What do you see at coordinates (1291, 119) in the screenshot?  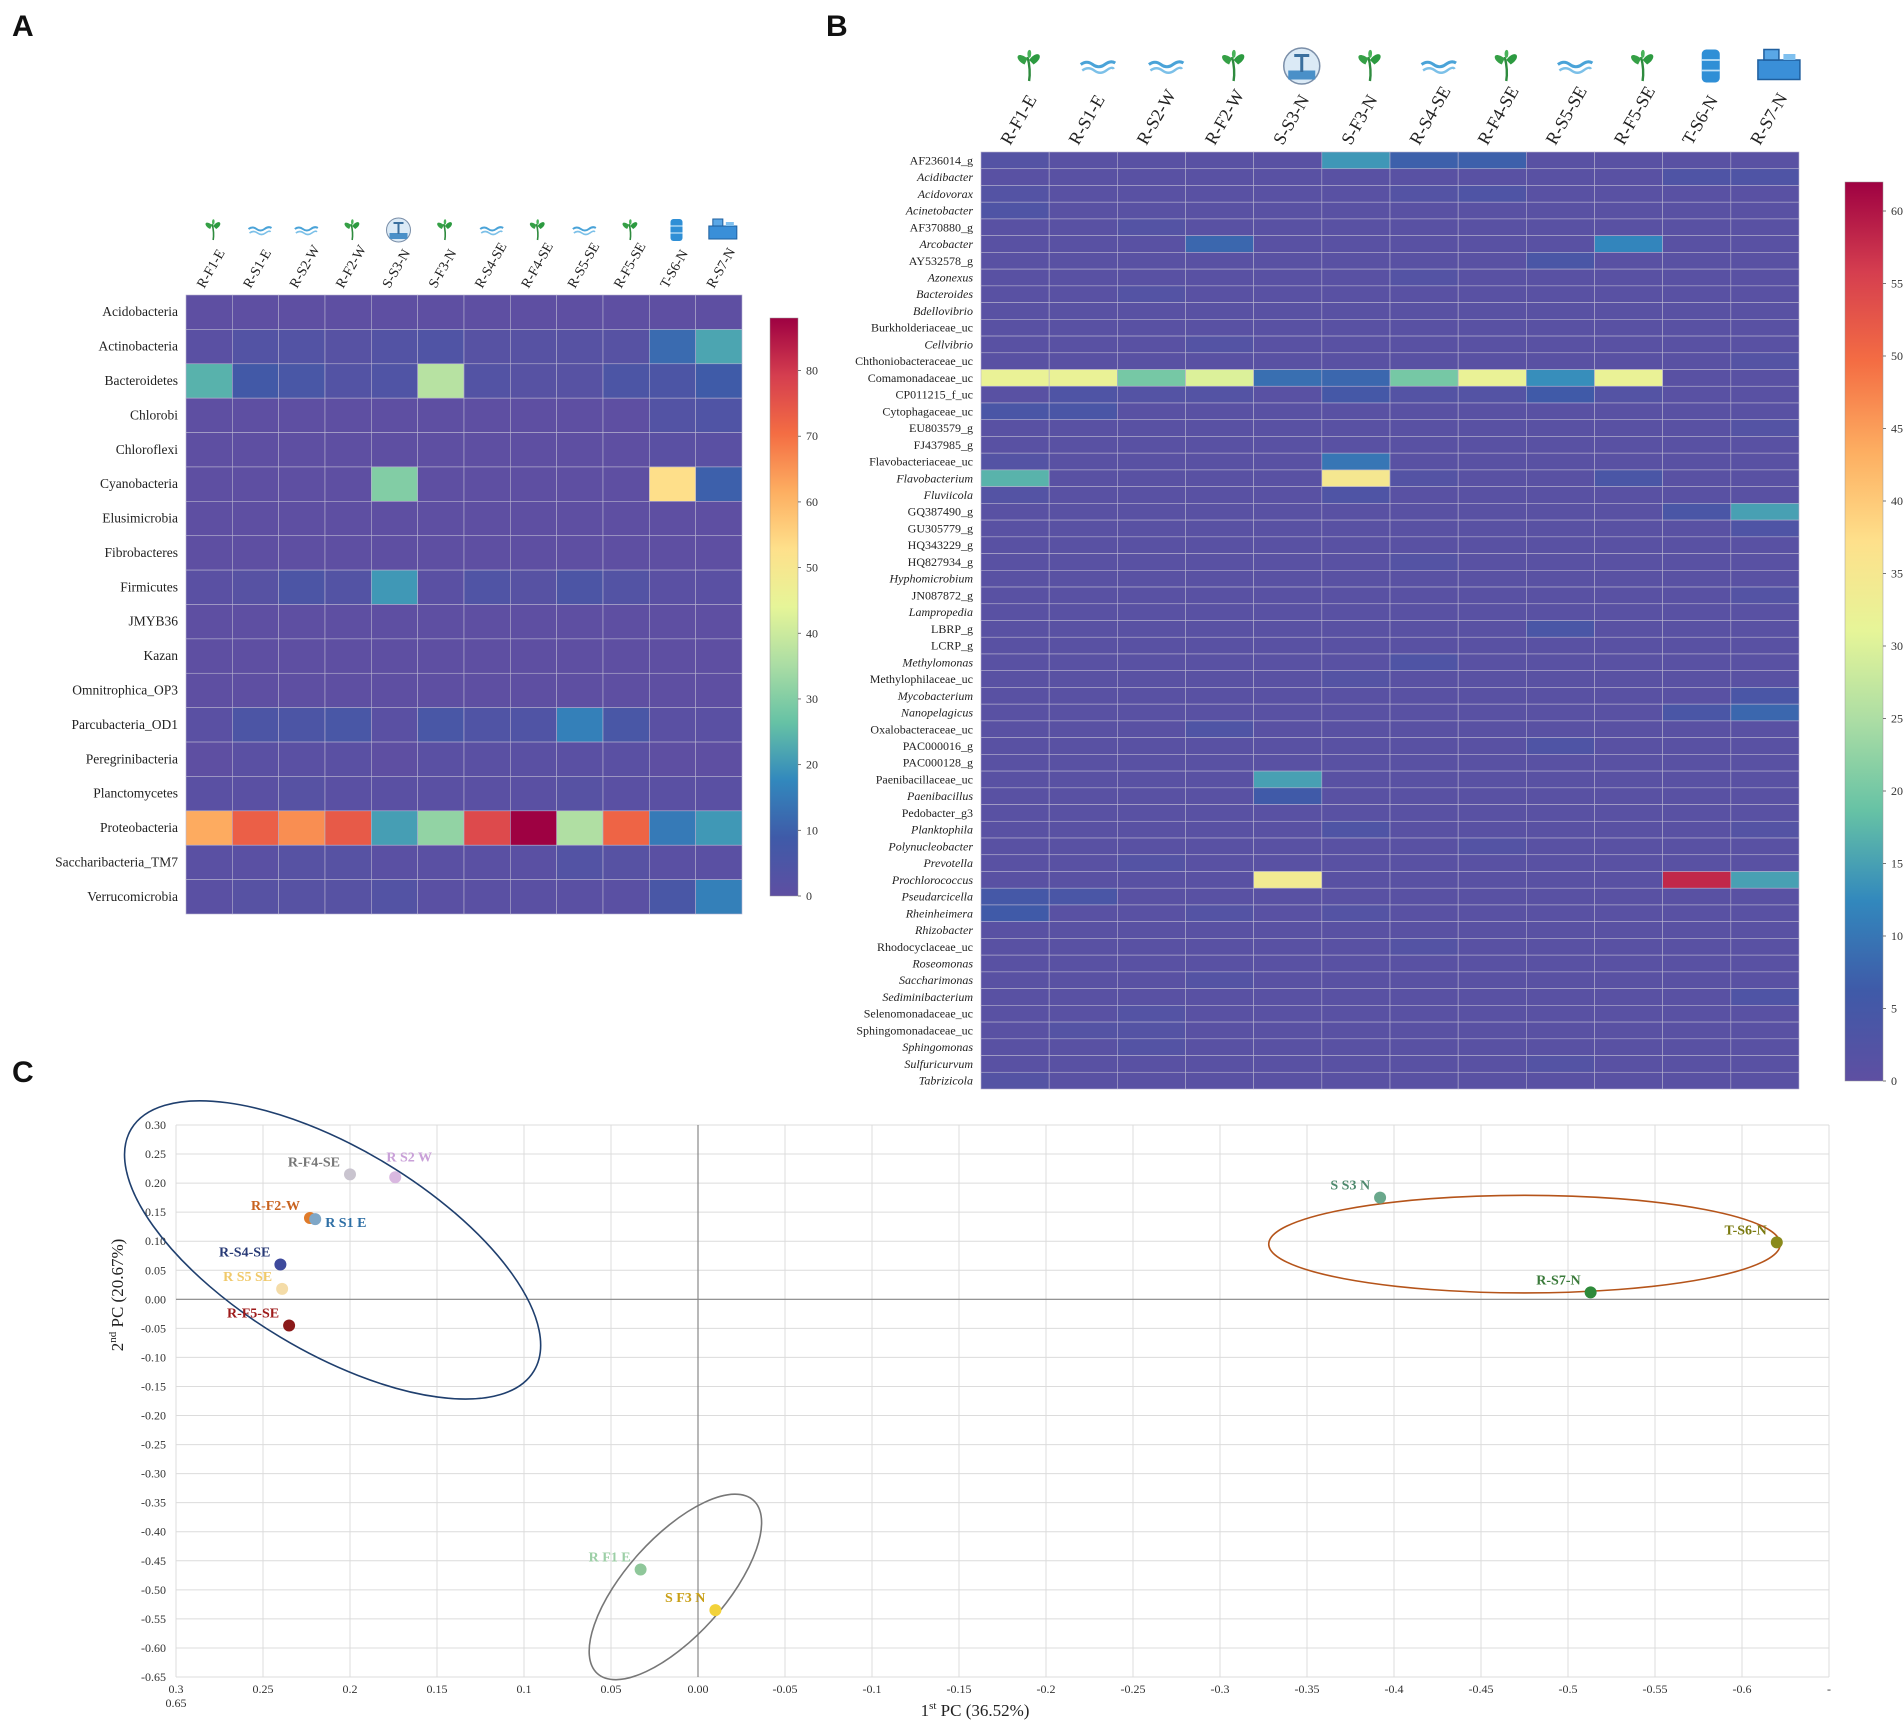 I see `column-label: S-S3-N` at bounding box center [1291, 119].